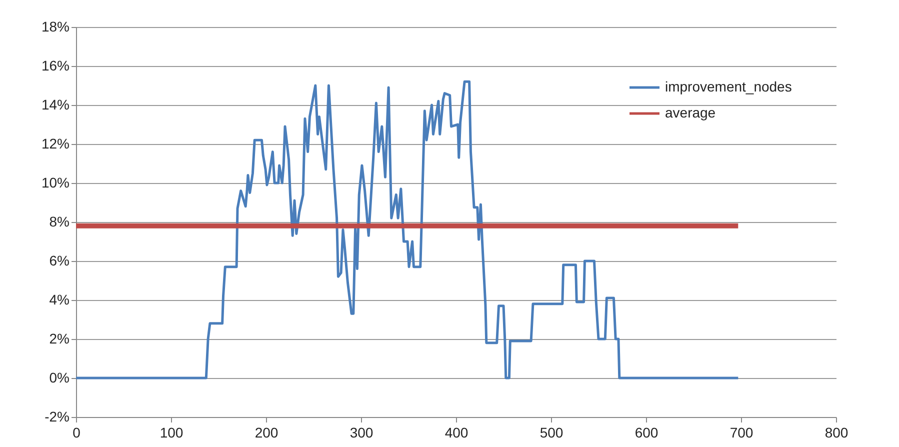 The image size is (899, 447). What do you see at coordinates (362, 432) in the screenshot?
I see `x-tick-label: 300` at bounding box center [362, 432].